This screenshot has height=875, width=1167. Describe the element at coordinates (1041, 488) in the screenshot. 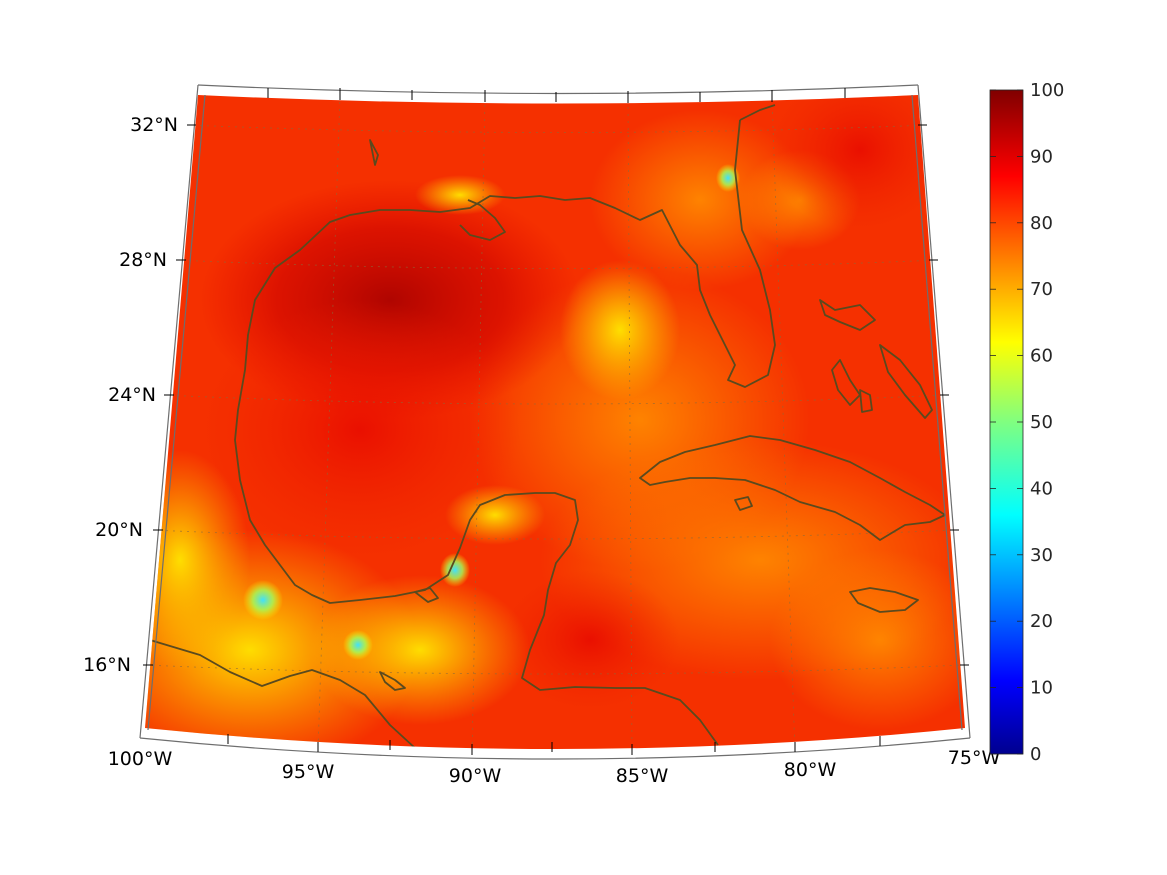

I see `colorbar-tick-label: 40` at that location.